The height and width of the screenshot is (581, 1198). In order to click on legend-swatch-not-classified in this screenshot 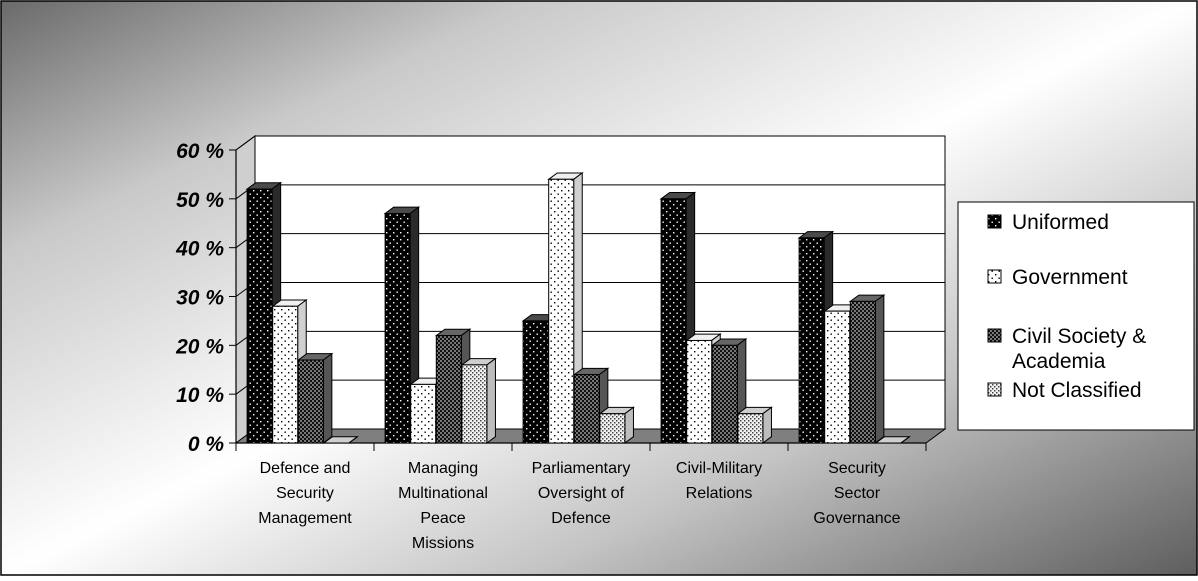, I will do `click(994, 389)`.